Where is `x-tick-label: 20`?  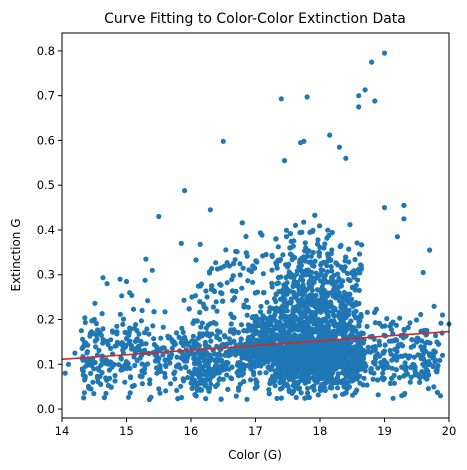 x-tick-label: 20 is located at coordinates (449, 431).